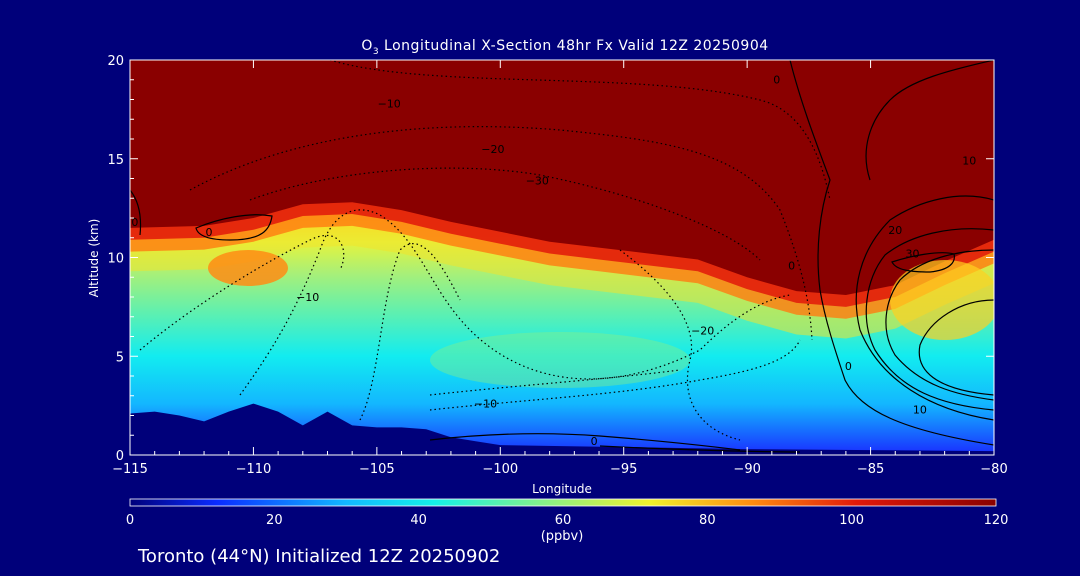 The height and width of the screenshot is (576, 1080). Describe the element at coordinates (418, 520) in the screenshot. I see `colorbar-tick-label: 40` at that location.